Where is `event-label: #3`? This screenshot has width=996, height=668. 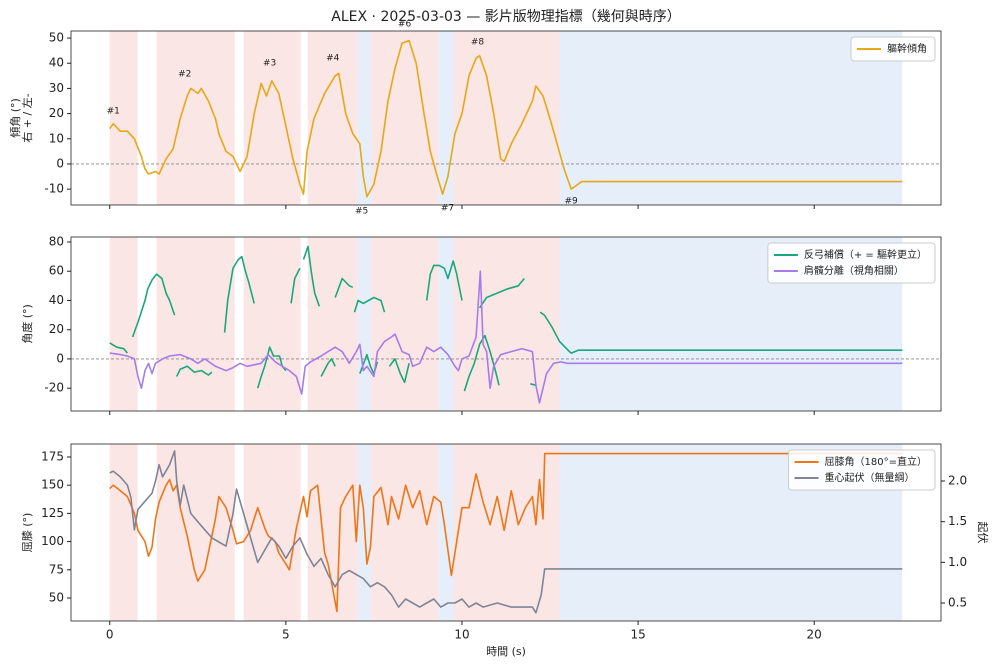
event-label: #3 is located at coordinates (269, 64).